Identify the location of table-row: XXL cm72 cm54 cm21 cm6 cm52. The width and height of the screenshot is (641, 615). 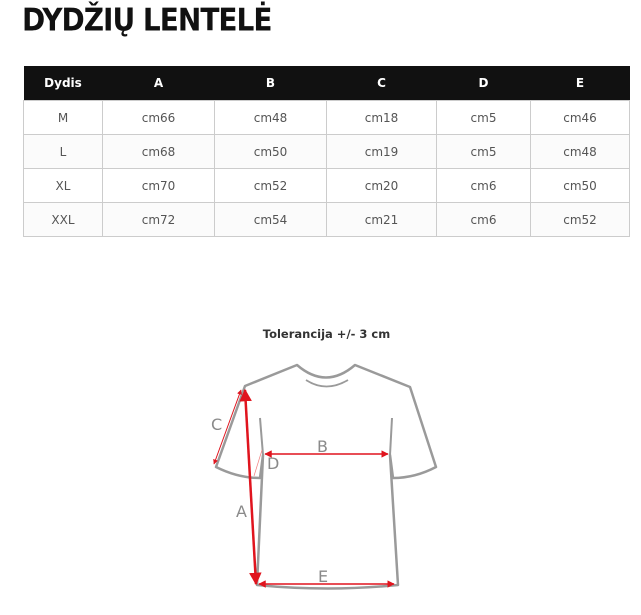
(326, 219).